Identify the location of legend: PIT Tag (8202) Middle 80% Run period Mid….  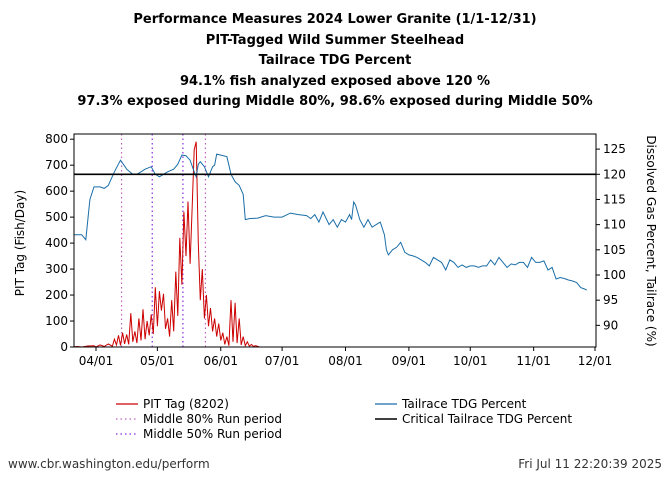
(344, 419).